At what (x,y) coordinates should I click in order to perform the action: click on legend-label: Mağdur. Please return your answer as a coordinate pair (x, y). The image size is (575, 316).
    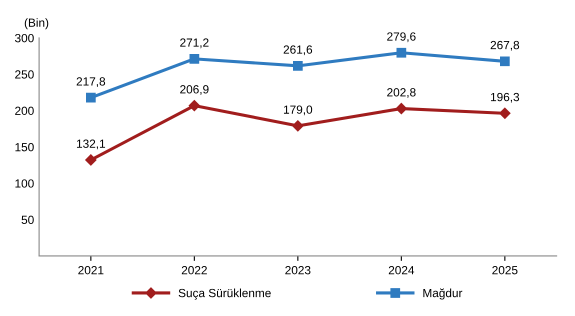
    Looking at the image, I should click on (442, 294).